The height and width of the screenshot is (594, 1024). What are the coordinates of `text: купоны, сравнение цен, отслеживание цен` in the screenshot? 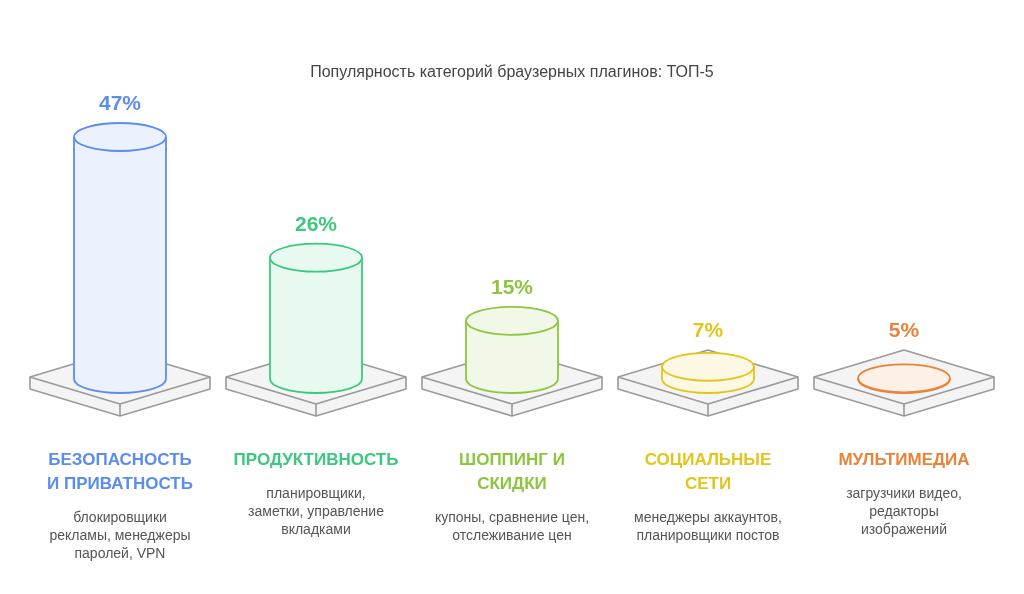 It's located at (512, 525).